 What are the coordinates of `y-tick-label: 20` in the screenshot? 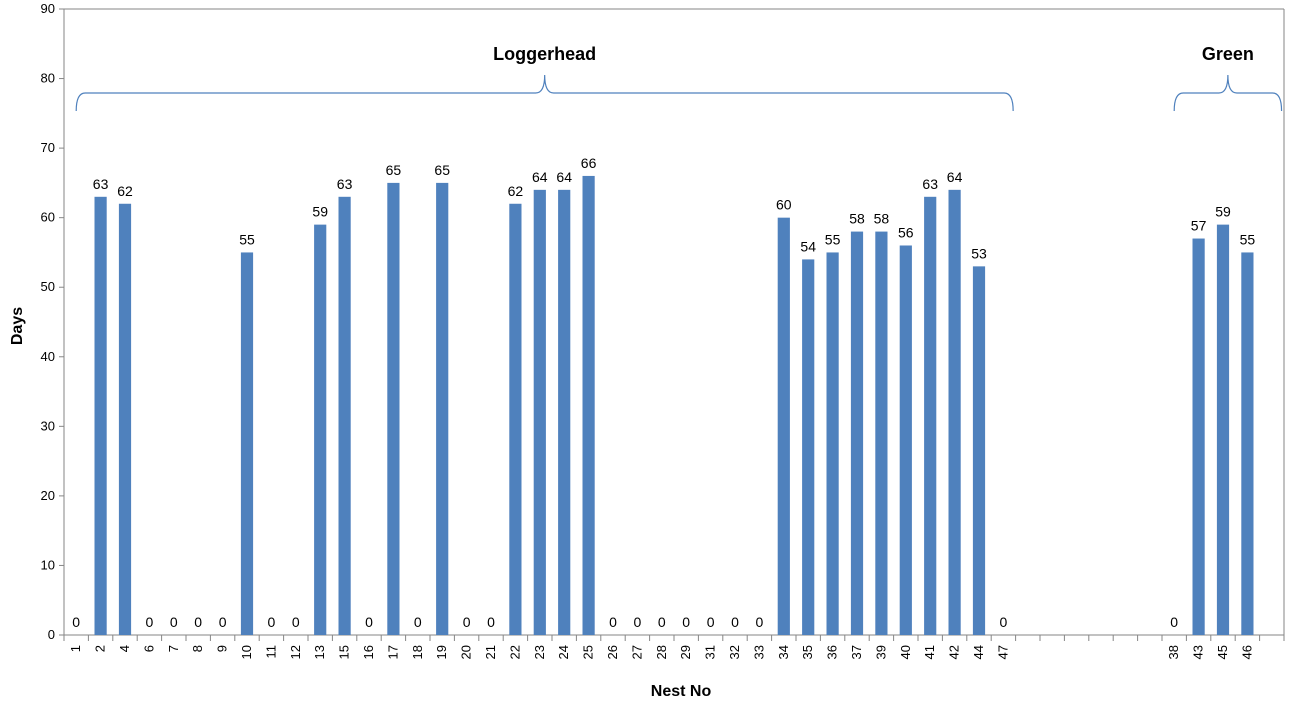 It's located at (48, 495).